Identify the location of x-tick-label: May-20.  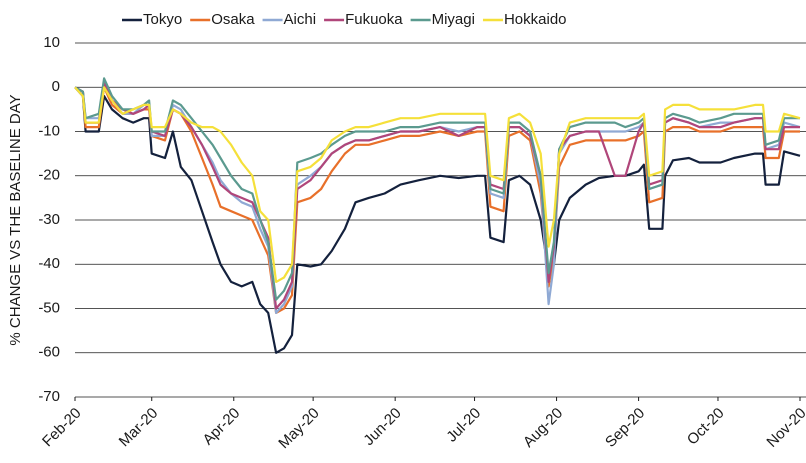
(298, 428).